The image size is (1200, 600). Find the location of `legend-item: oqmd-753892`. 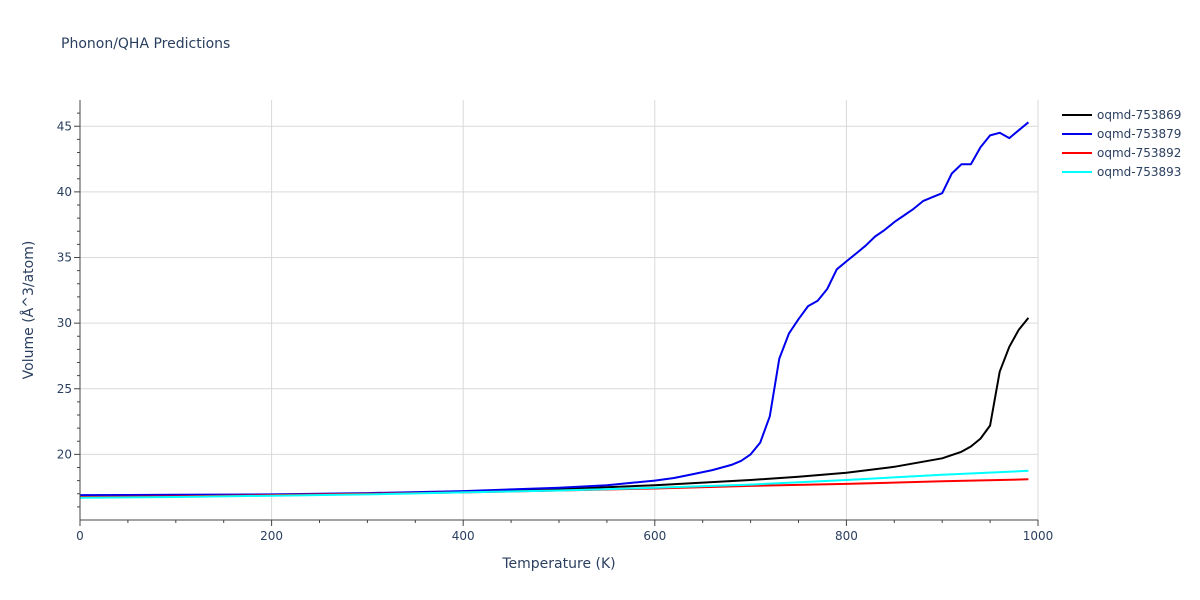

legend-item: oqmd-753892 is located at coordinates (1121, 153).